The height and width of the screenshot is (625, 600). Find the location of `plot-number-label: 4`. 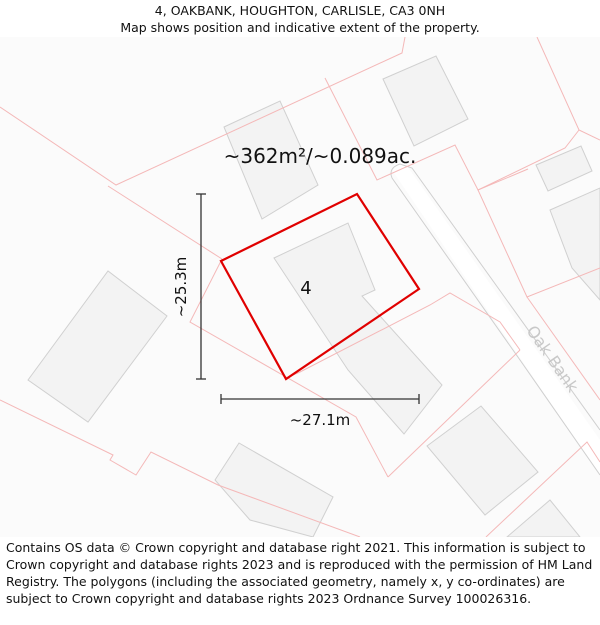

plot-number-label: 4 is located at coordinates (305, 288).